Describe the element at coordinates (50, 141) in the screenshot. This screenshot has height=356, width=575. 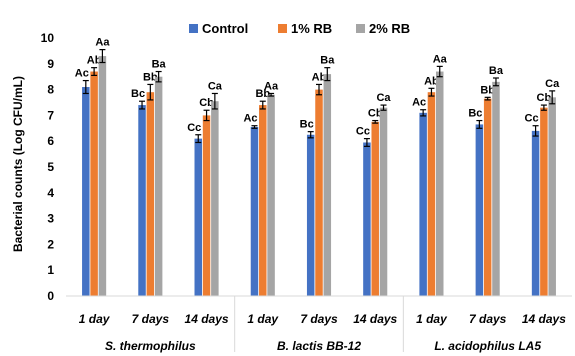
I see `y-tick-label: 6` at that location.